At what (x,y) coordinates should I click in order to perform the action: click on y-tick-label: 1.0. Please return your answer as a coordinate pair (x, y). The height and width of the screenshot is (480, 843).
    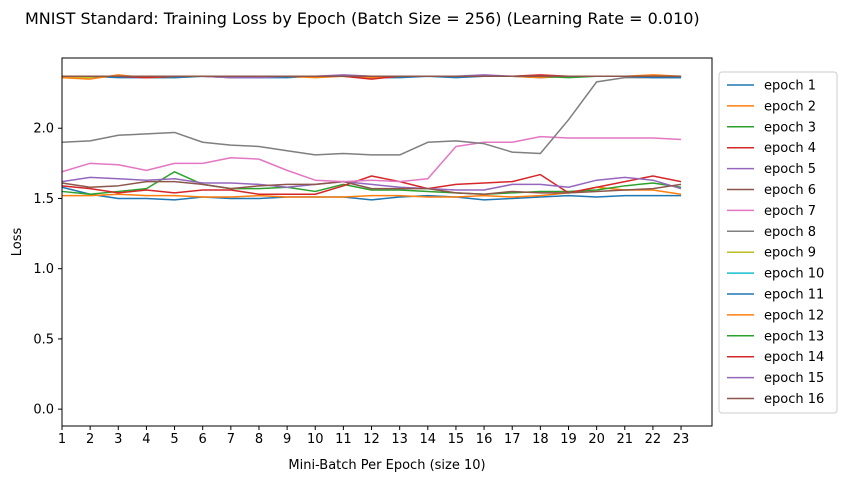
    Looking at the image, I should click on (43, 269).